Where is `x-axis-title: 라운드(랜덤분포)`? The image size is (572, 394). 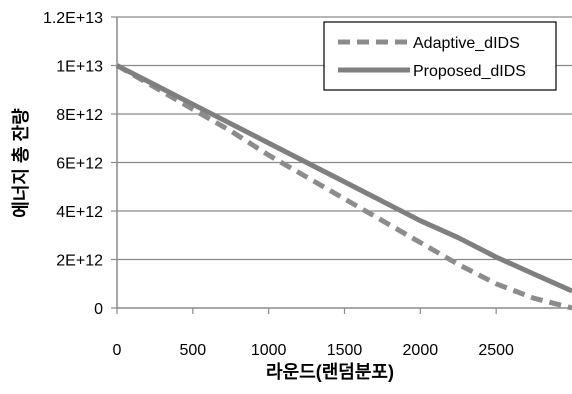
x-axis-title: 라운드(랜덤분포) is located at coordinates (330, 372).